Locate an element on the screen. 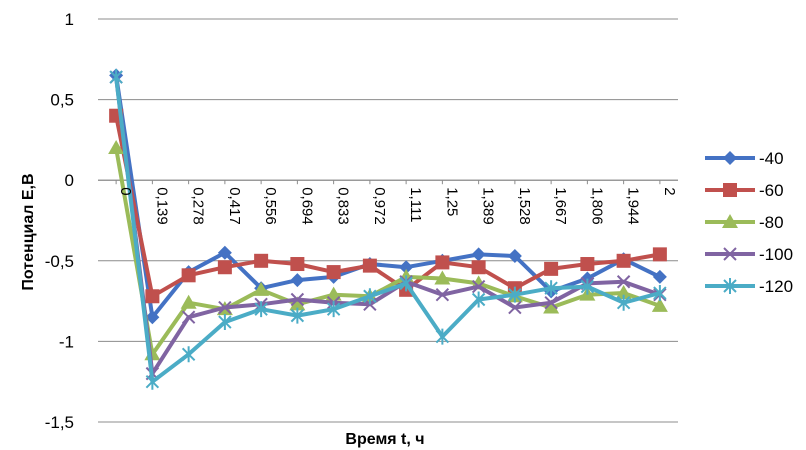  legend-label: -80 is located at coordinates (771, 222).